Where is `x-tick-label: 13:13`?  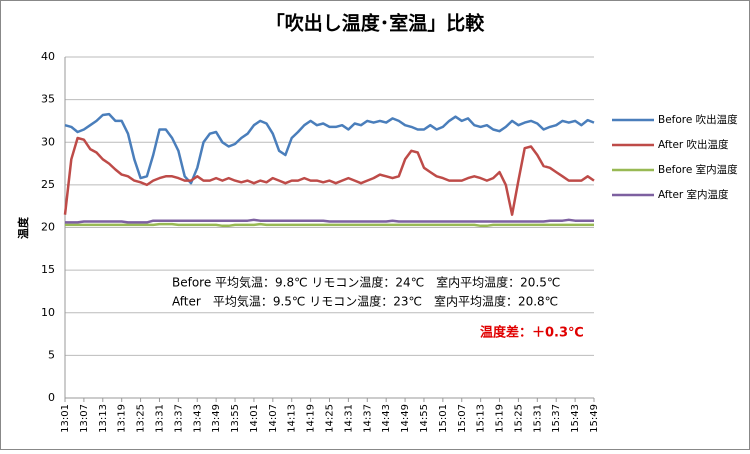 x-tick-label: 13:13 is located at coordinates (103, 418).